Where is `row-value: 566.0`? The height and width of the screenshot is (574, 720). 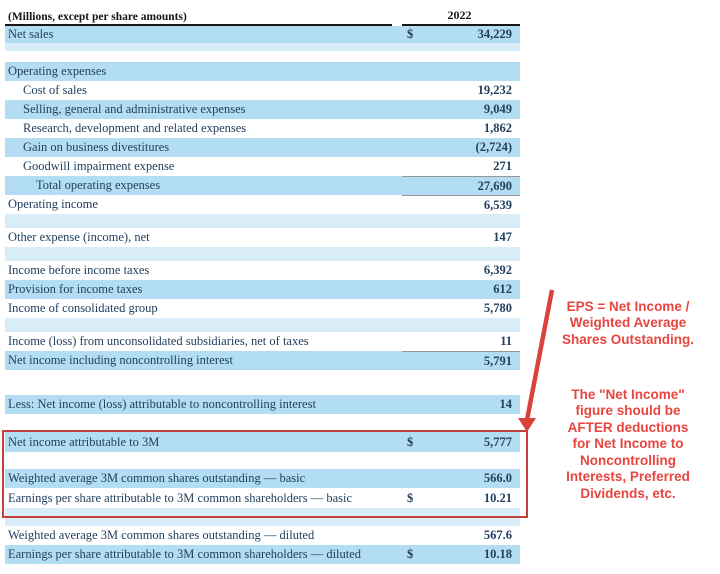 row-value: 566.0 is located at coordinates (461, 478).